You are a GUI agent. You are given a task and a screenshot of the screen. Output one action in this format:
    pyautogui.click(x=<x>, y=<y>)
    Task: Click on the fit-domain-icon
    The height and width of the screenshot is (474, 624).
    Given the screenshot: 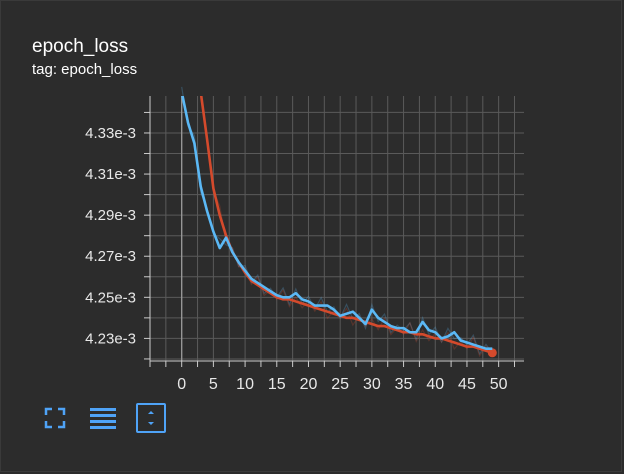 What is the action you would take?
    pyautogui.click(x=151, y=418)
    